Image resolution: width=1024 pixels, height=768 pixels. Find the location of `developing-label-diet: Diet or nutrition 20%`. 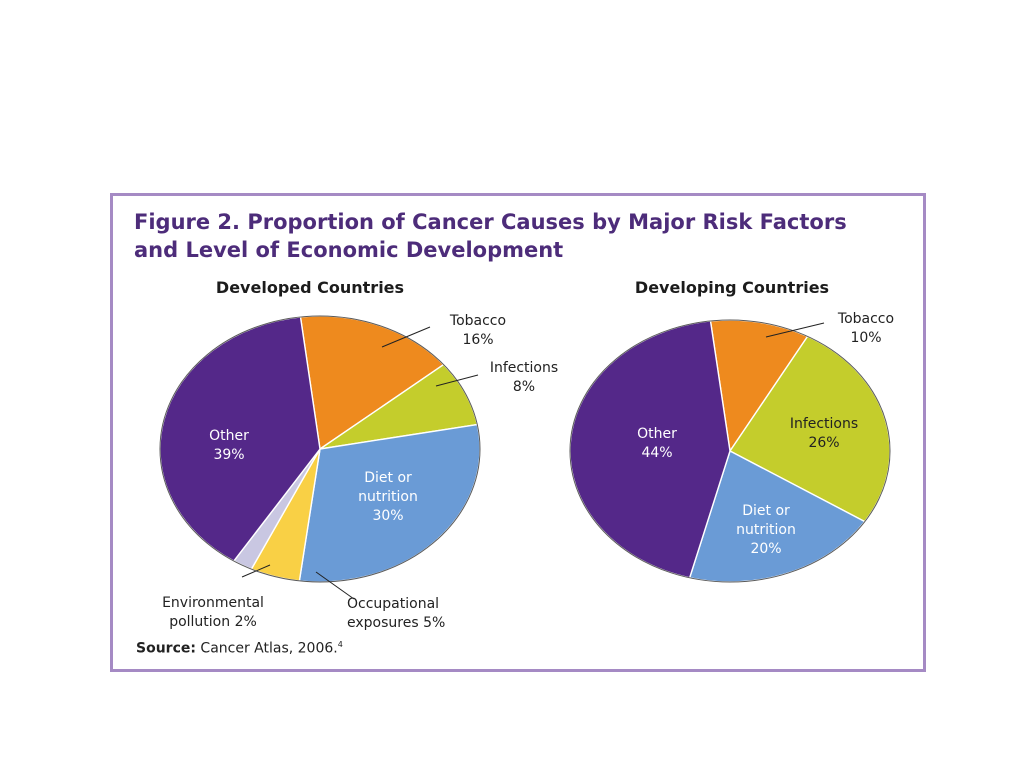

developing-label-diet: Diet or nutrition 20% is located at coordinates (766, 530).